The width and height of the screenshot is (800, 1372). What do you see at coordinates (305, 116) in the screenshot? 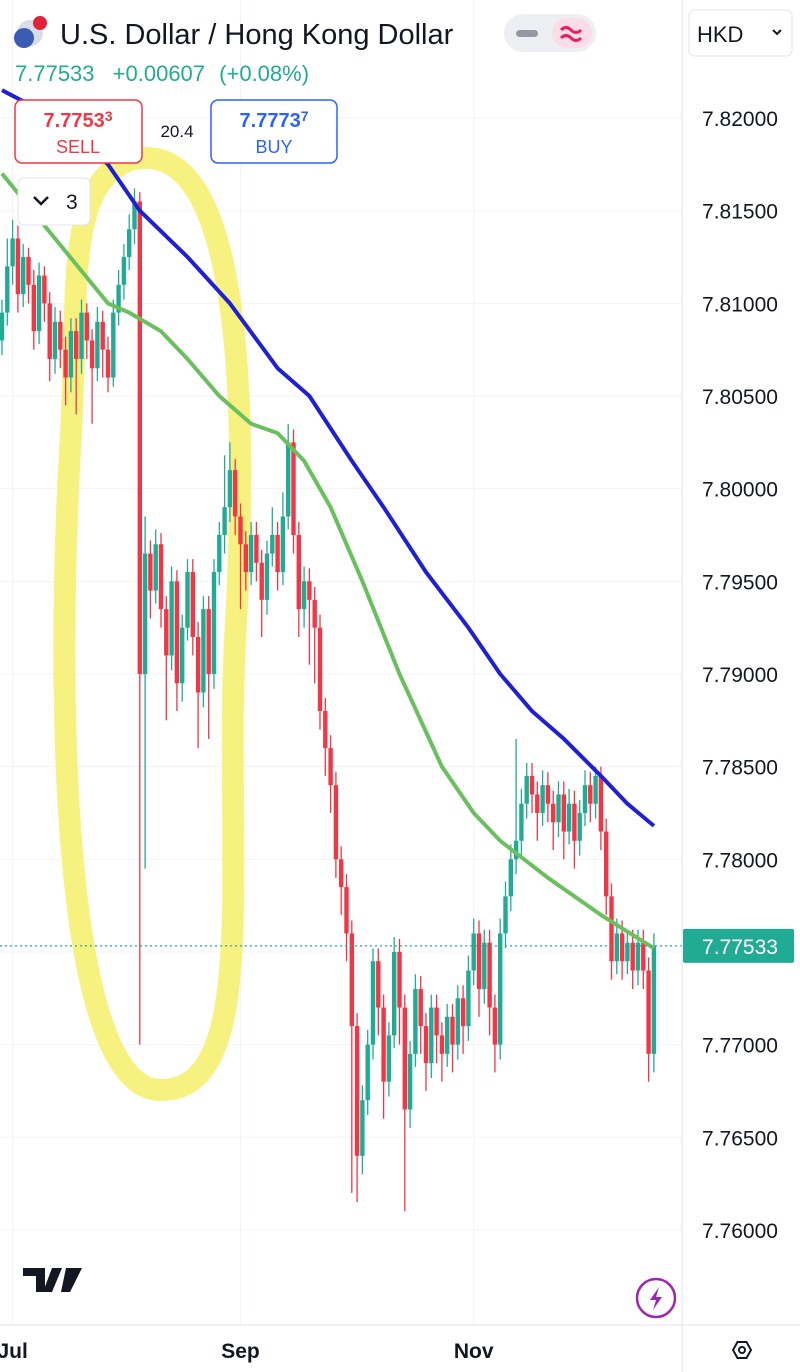
I see `buy-pip: 7` at bounding box center [305, 116].